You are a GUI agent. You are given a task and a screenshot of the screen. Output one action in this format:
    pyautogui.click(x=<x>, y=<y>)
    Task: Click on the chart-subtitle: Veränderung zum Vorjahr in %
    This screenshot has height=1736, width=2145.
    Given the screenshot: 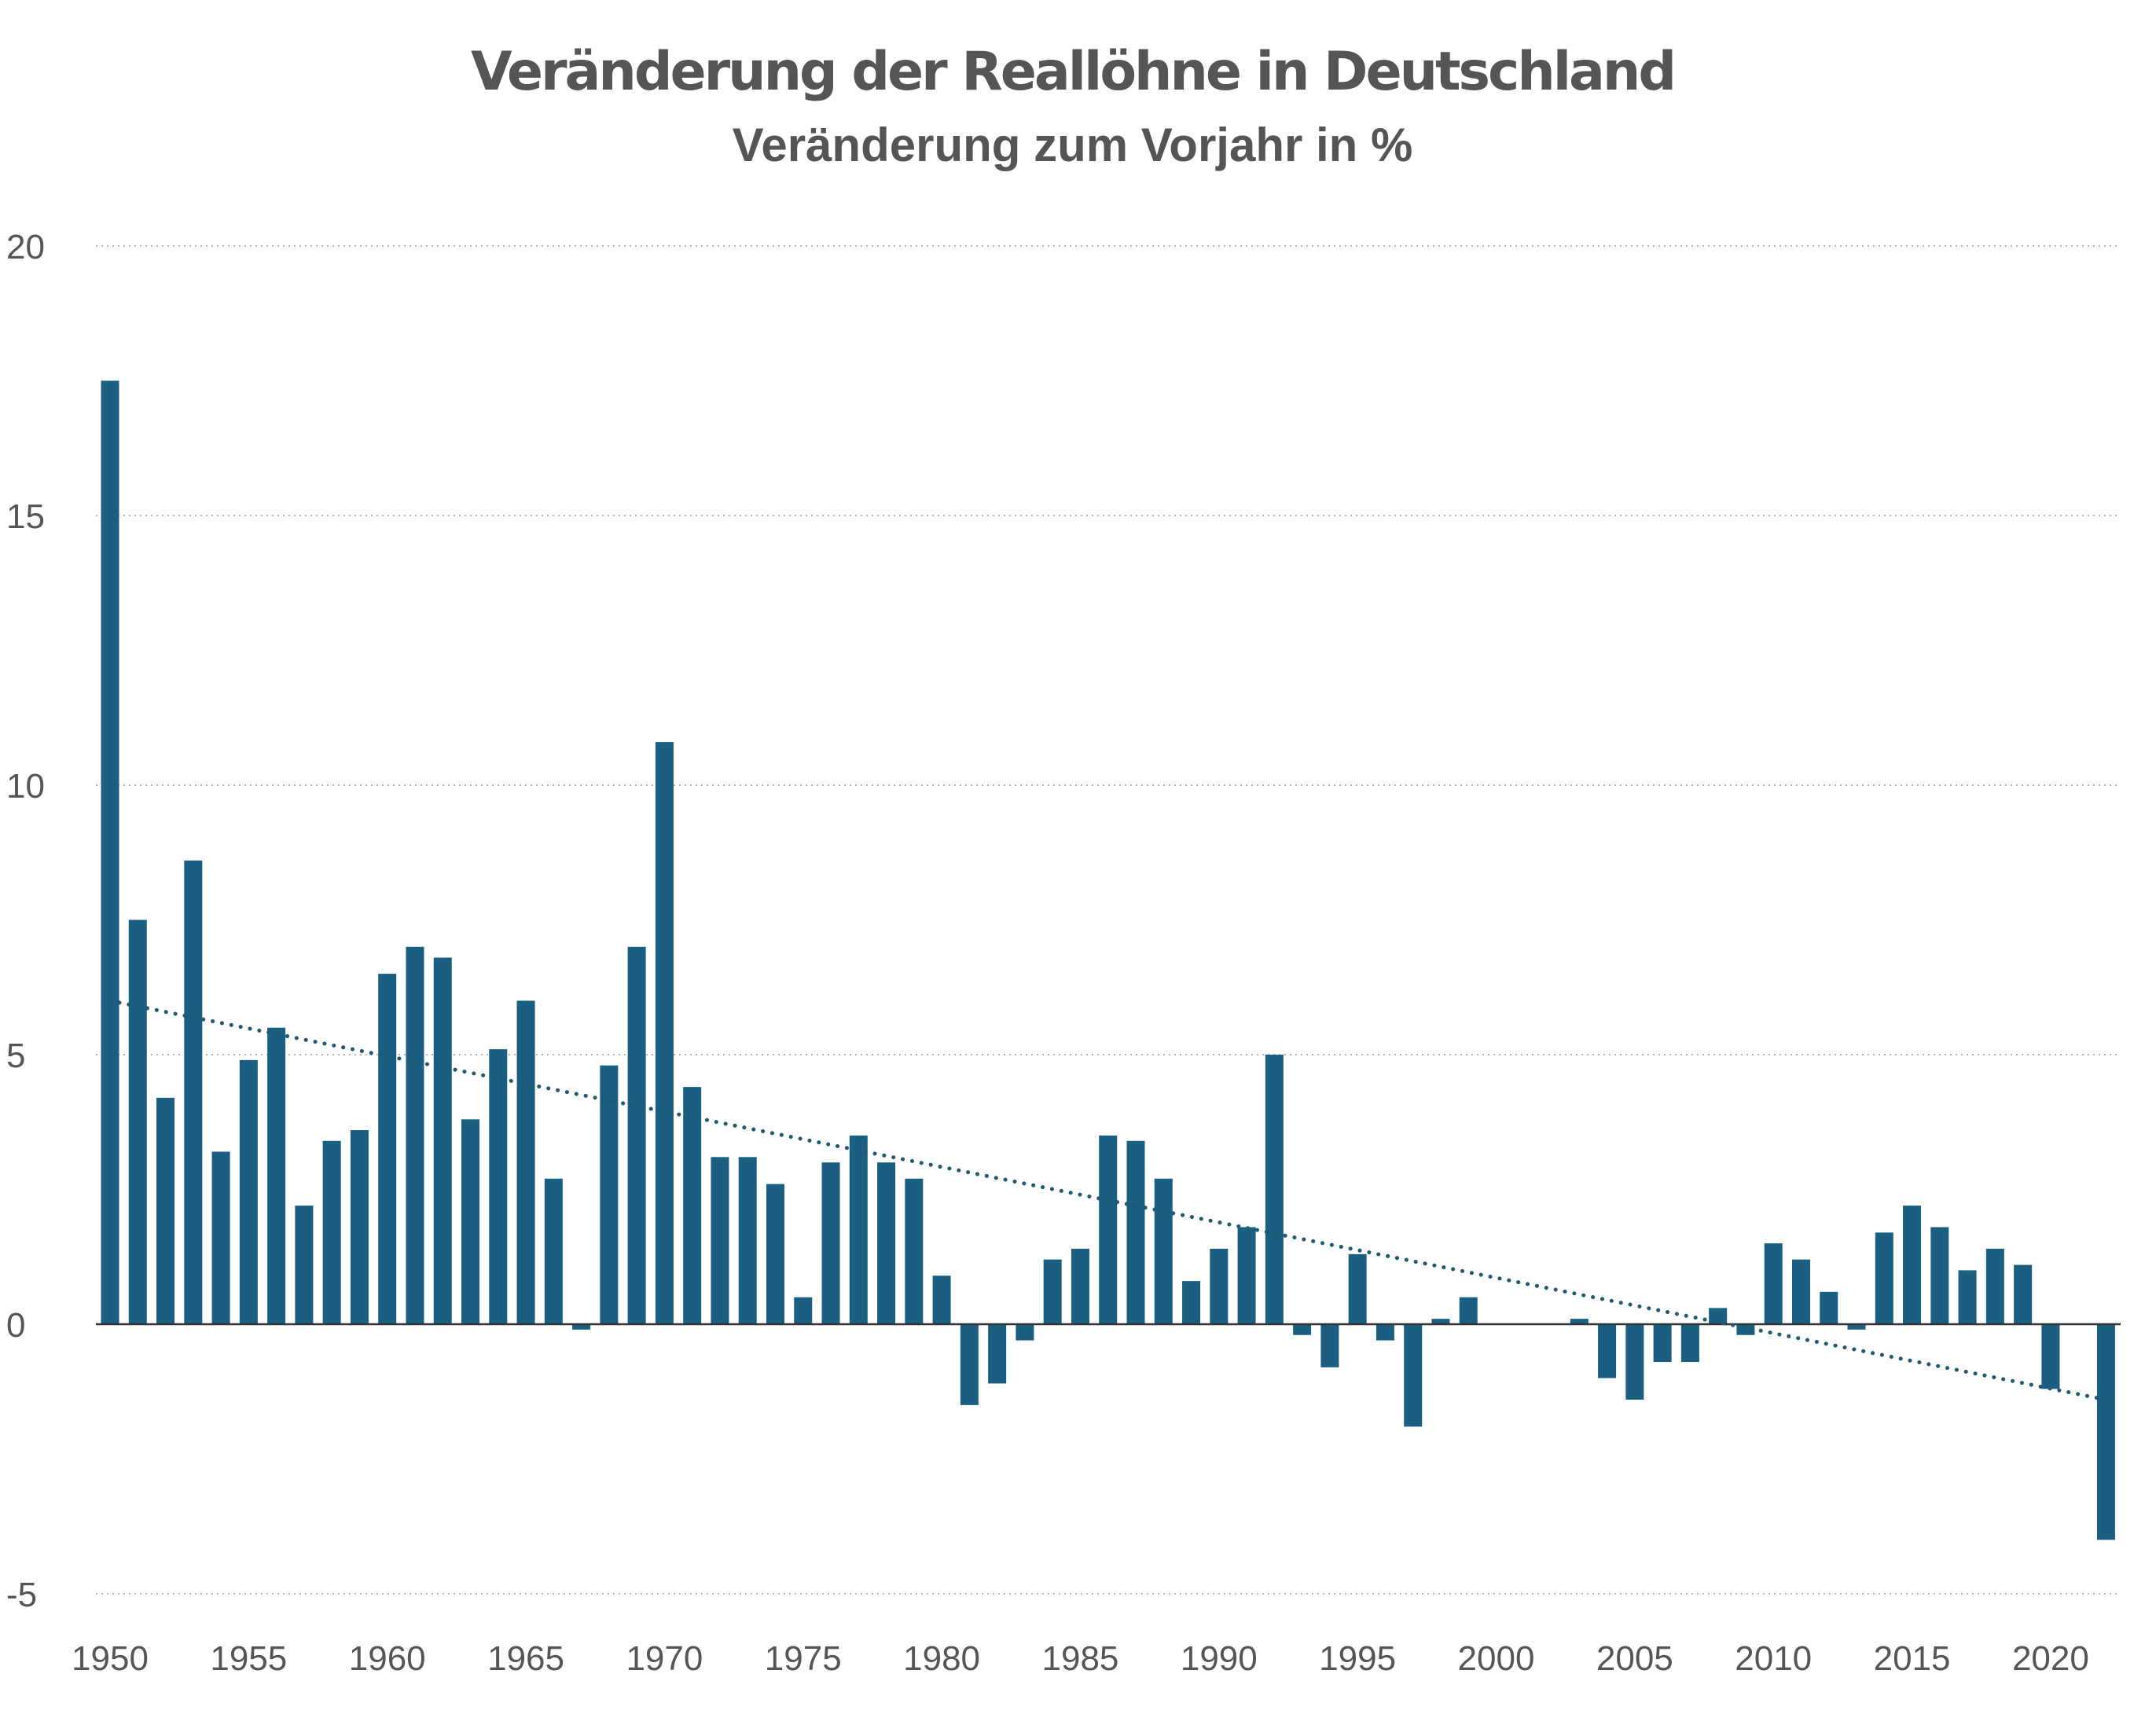 What is the action you would take?
    pyautogui.click(x=1072, y=145)
    